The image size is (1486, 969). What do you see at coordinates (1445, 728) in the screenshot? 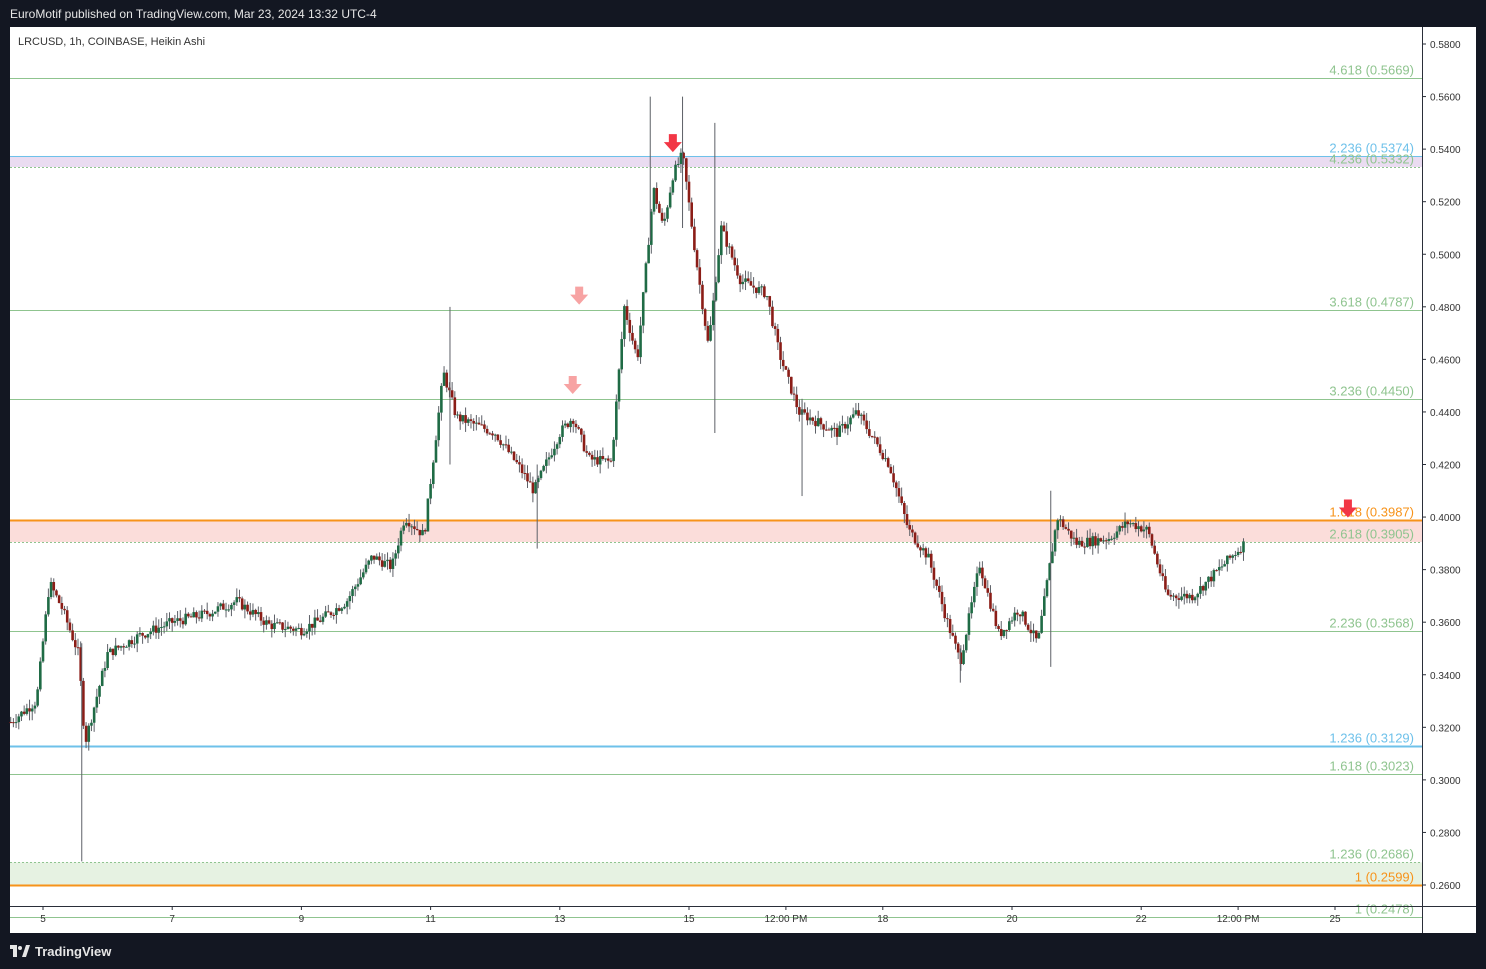
I see `price-tick-label: 0.3200` at bounding box center [1445, 728].